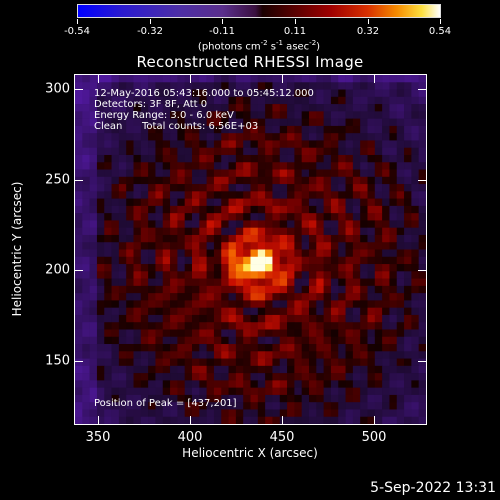 Image resolution: width=500 pixels, height=500 pixels. Describe the element at coordinates (204, 93) in the screenshot. I see `time-range-text: 12-May-2016 05:43:16.000 to 05:45:12.000` at that location.